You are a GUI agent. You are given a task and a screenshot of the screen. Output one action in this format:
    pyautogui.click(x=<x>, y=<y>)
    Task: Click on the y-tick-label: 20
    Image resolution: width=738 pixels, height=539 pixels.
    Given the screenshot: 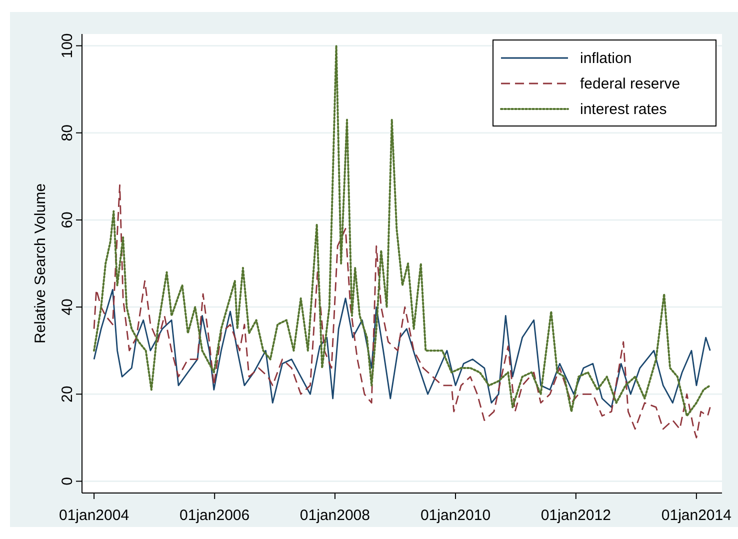 What is the action you would take?
    pyautogui.click(x=67, y=394)
    